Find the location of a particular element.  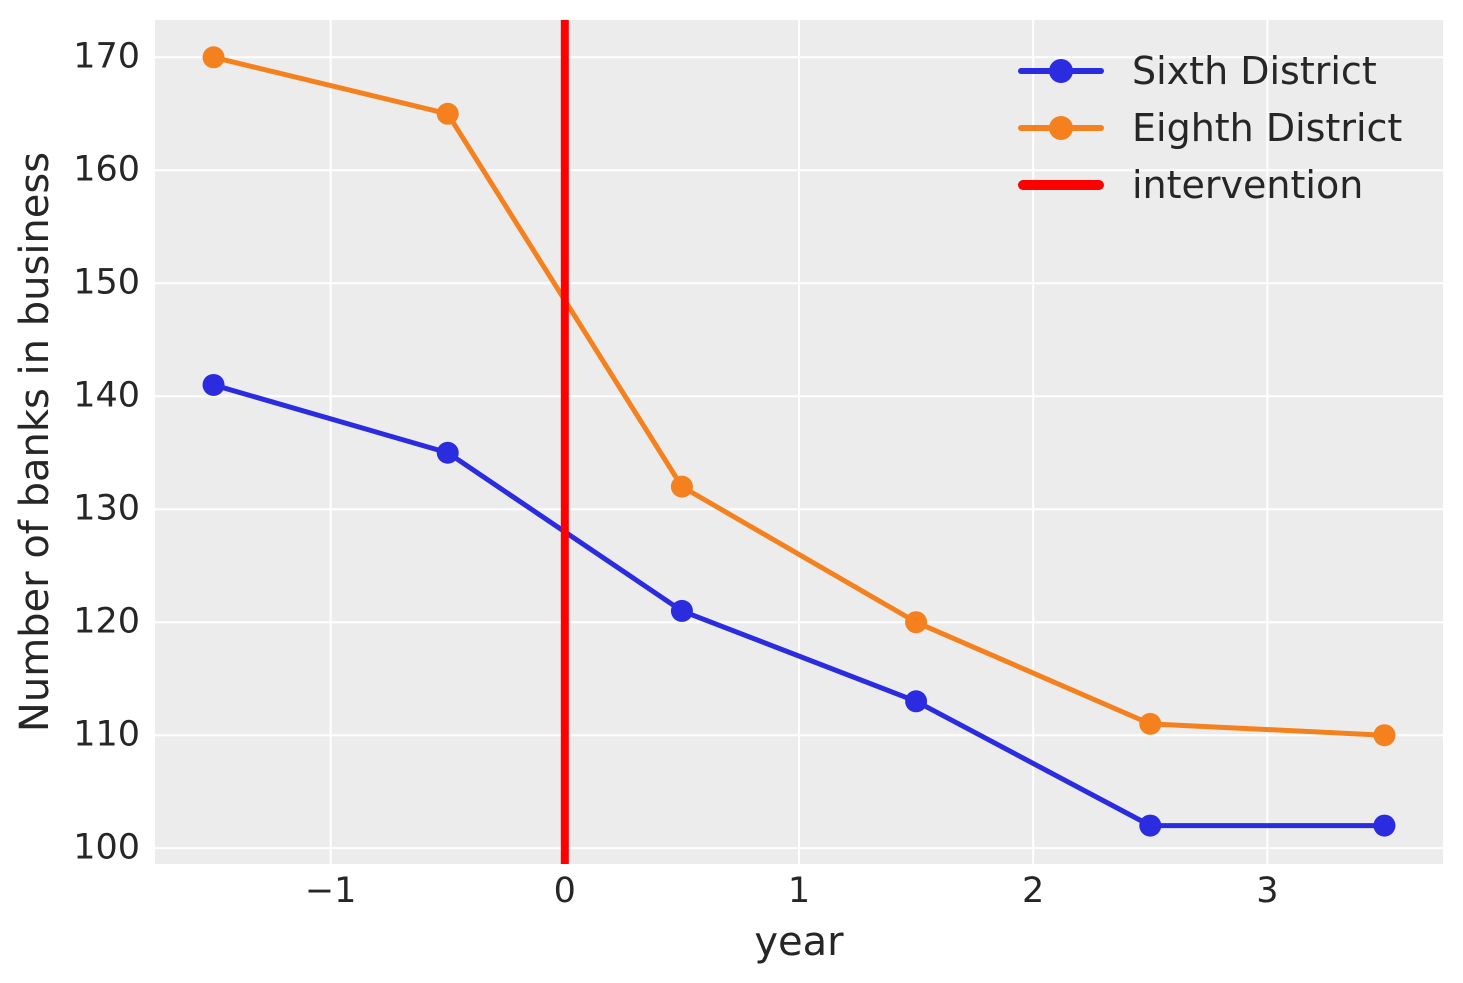

legend-item-sixth-district: Sixth District is located at coordinates (1210, 70).